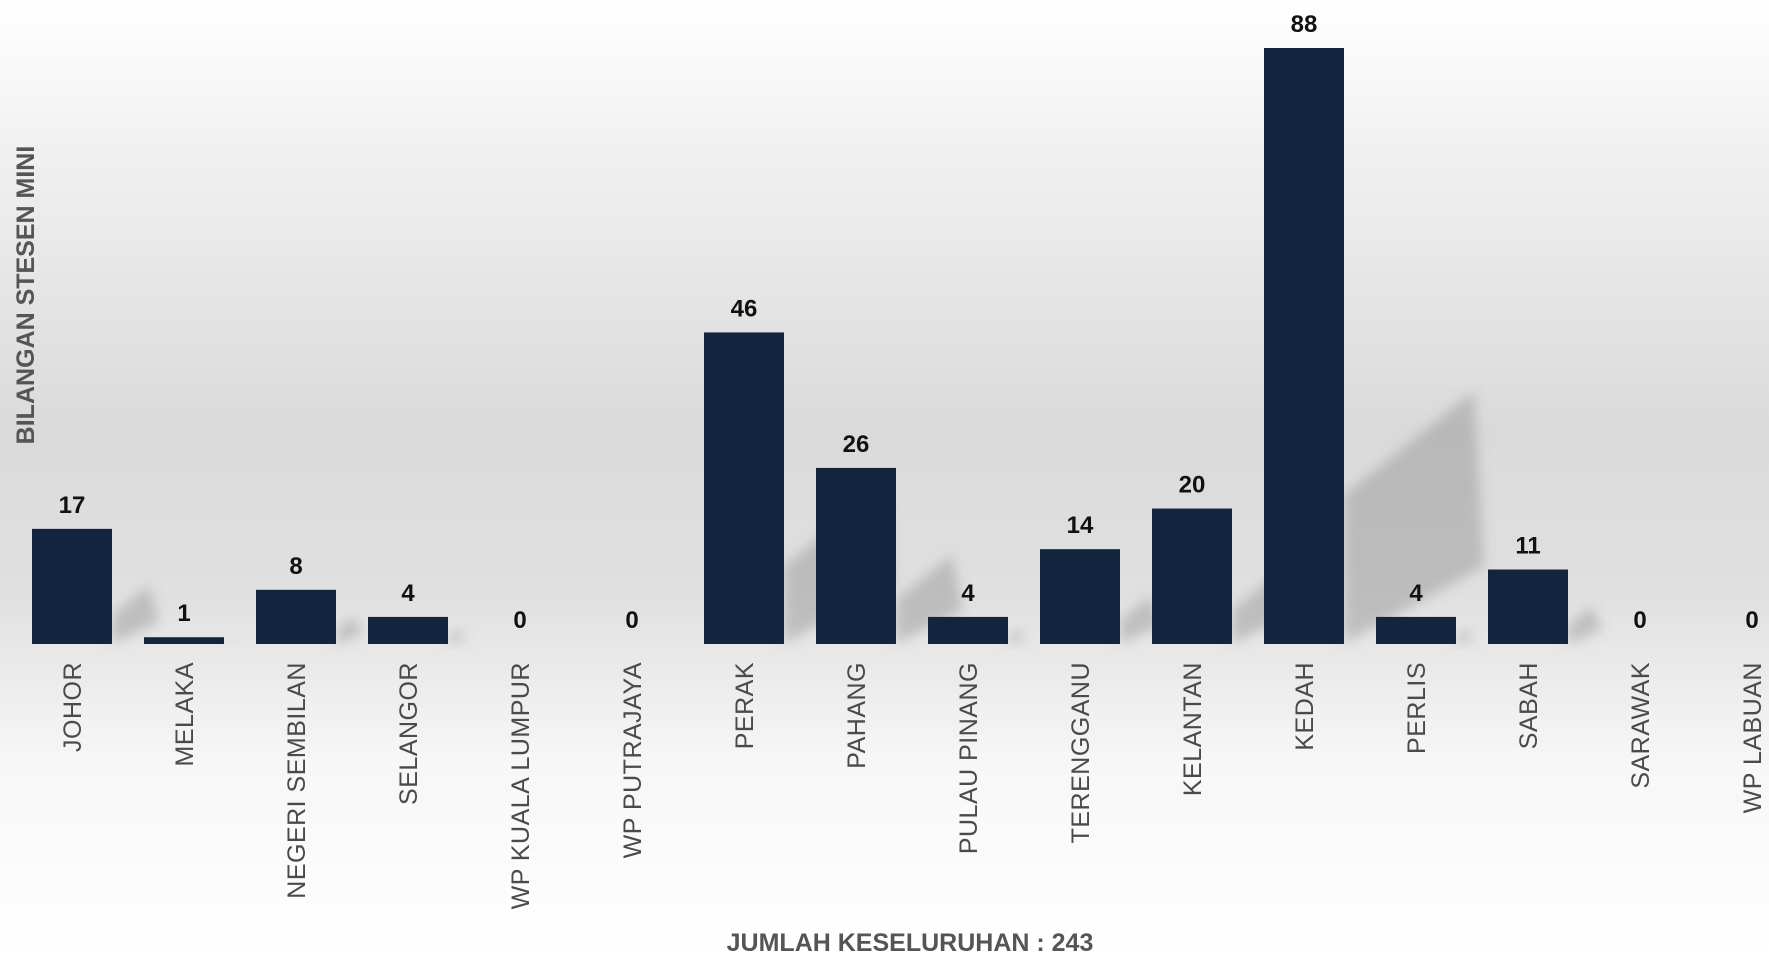 The width and height of the screenshot is (1769, 956). What do you see at coordinates (295, 566) in the screenshot?
I see `value-label-negeri-sembilan: 8` at bounding box center [295, 566].